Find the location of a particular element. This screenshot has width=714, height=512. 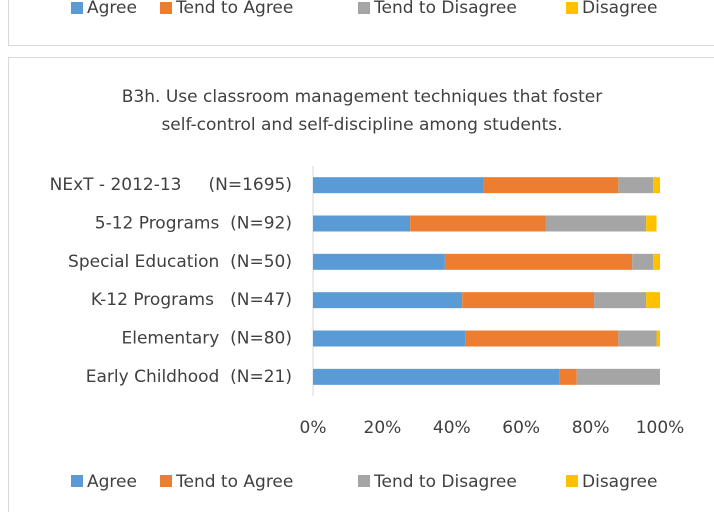

y-tick-label: NExT - 2012-13 (N=1695) is located at coordinates (171, 185).